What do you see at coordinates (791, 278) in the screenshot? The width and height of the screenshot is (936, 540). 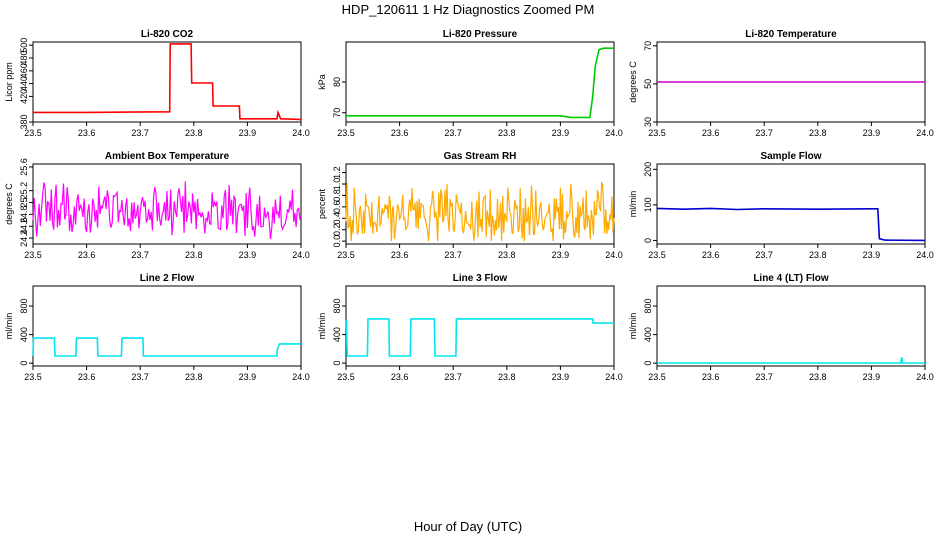 I see `panel-title: Line 4 (LT) Flow` at bounding box center [791, 278].